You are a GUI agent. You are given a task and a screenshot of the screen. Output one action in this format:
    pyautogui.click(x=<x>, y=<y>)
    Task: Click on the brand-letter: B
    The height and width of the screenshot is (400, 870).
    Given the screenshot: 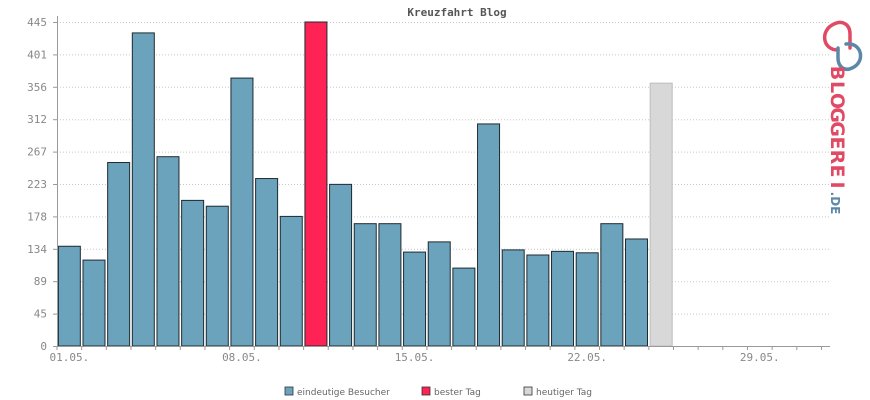 What is the action you would take?
    pyautogui.click(x=837, y=73)
    